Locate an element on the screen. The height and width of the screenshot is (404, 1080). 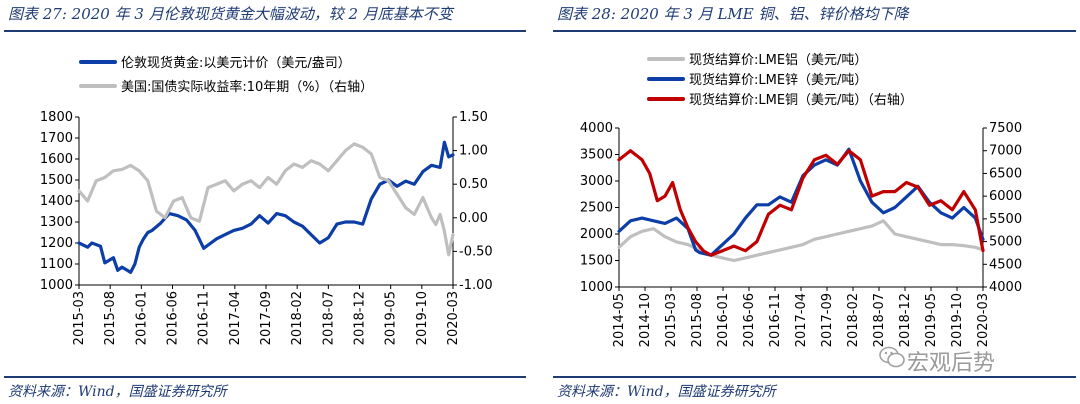
y-left-tick-label: 2500 is located at coordinates (596, 208).